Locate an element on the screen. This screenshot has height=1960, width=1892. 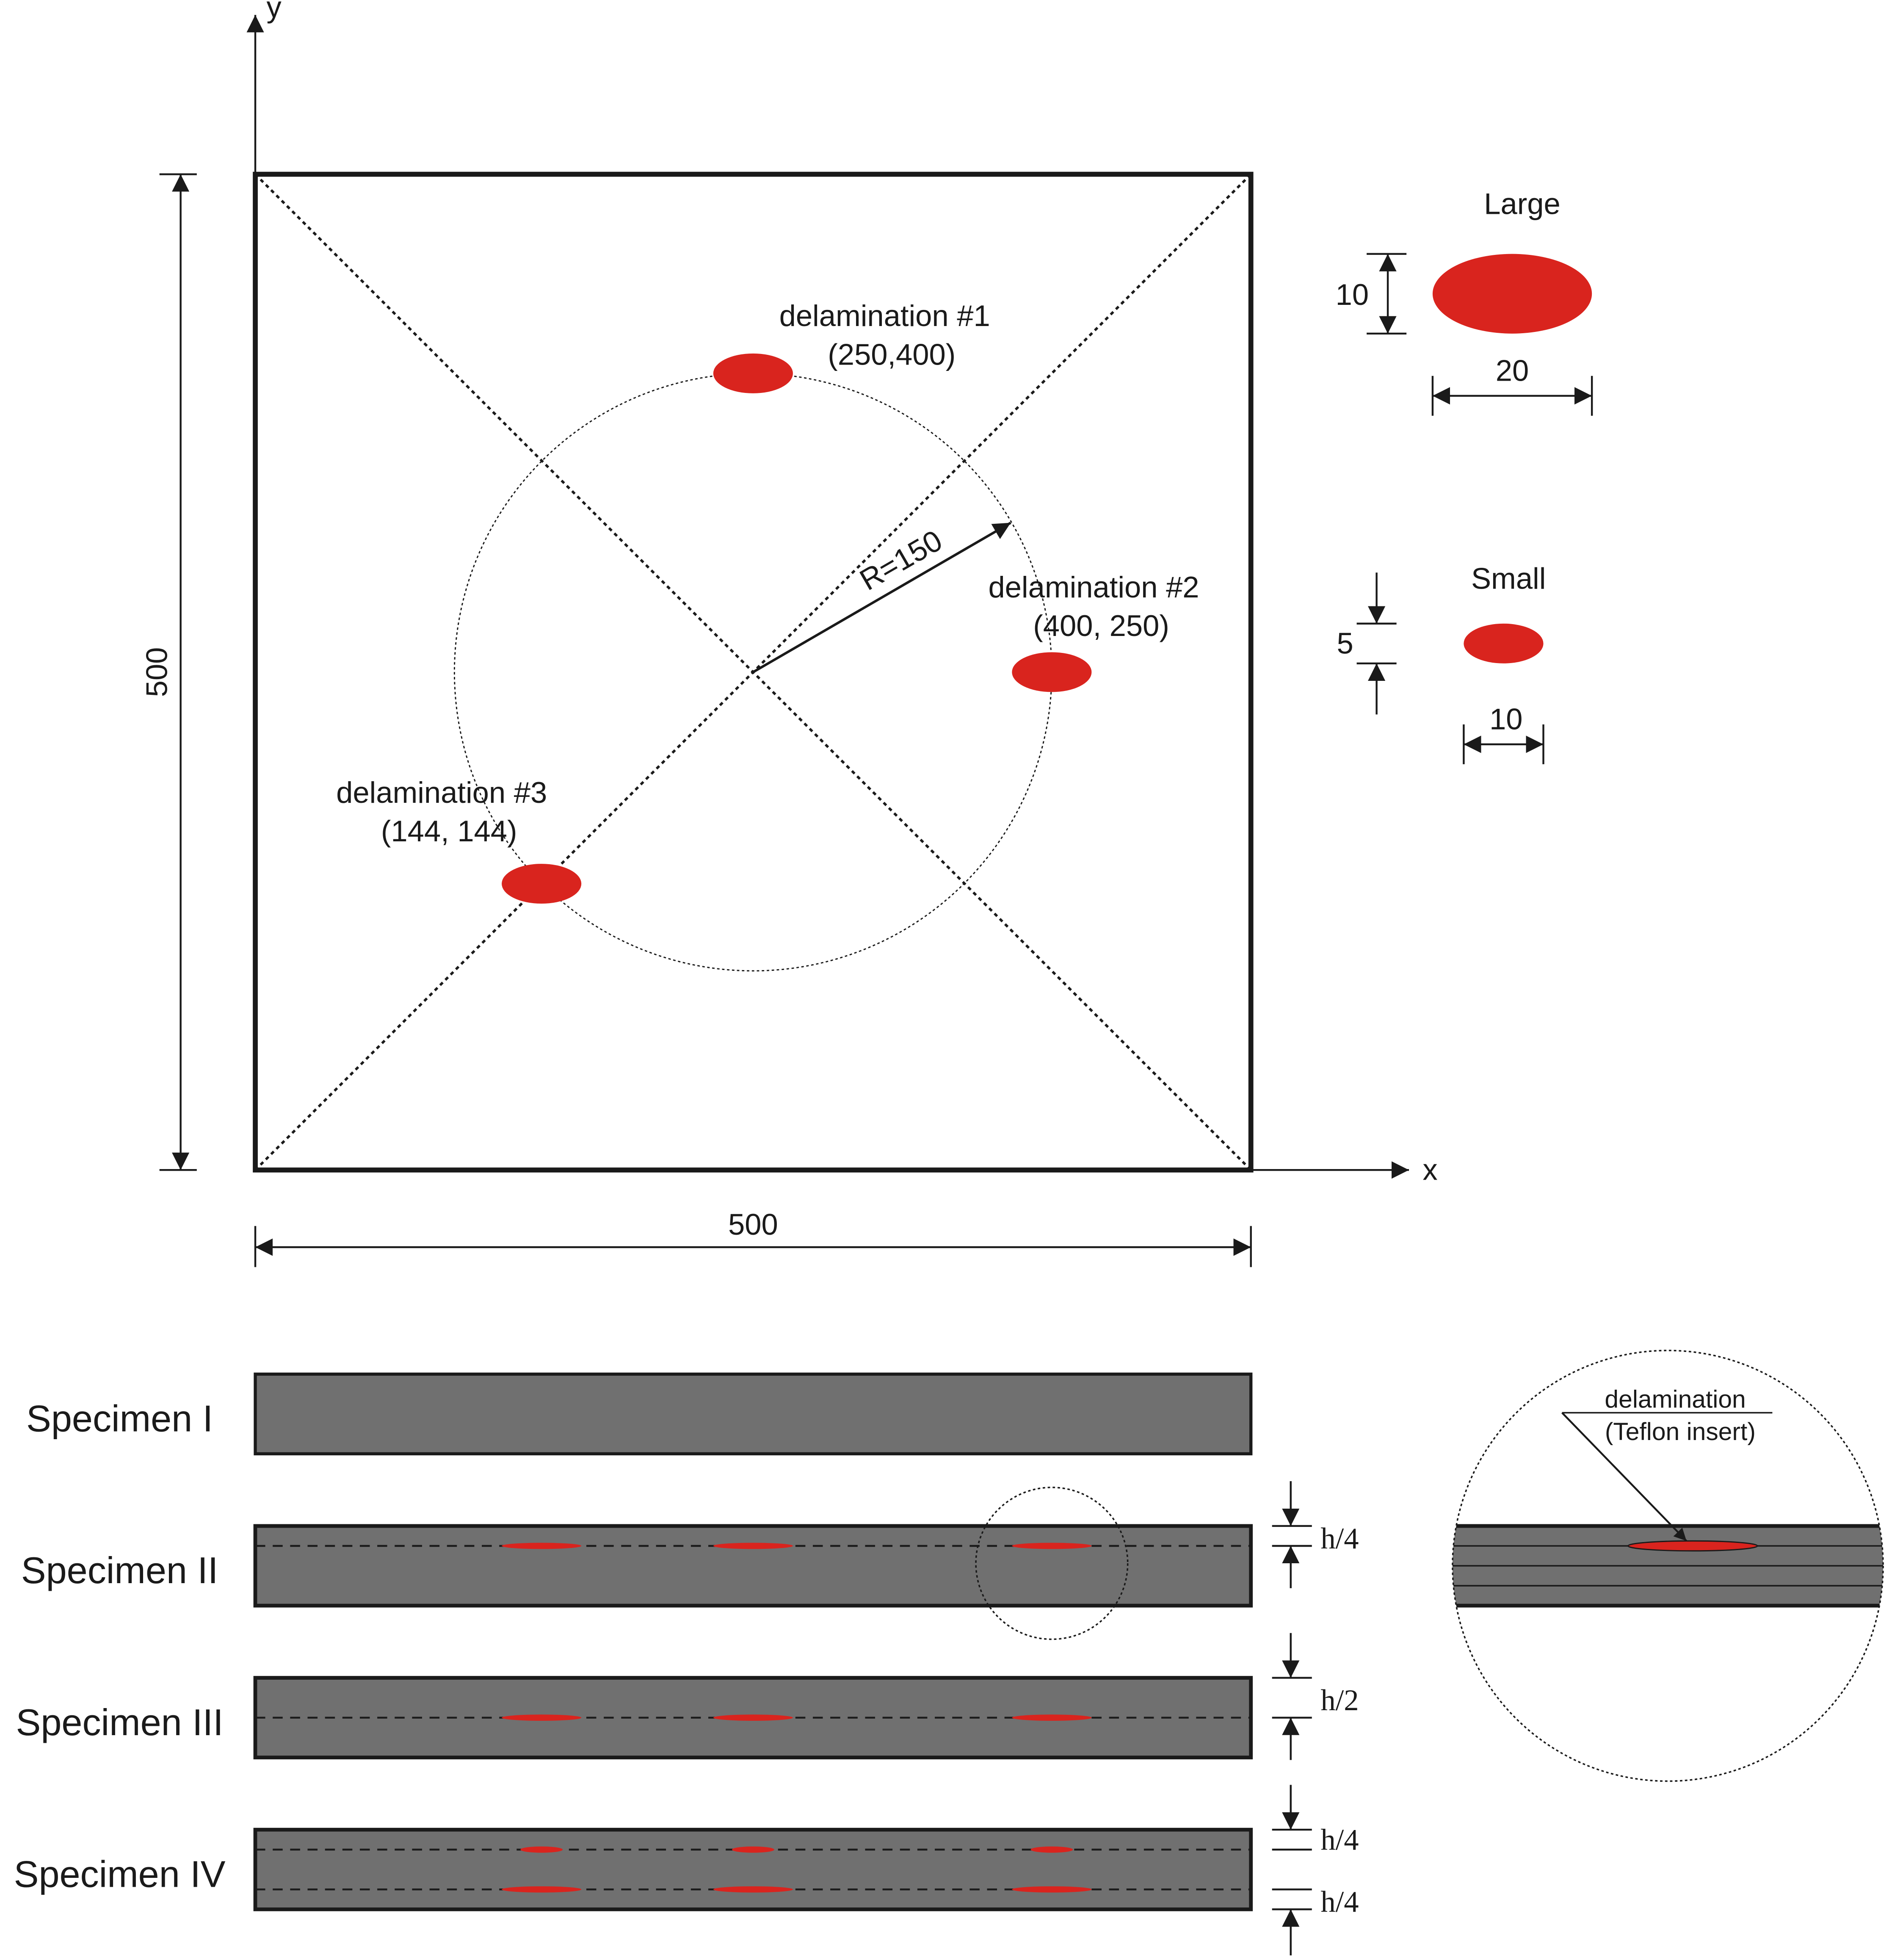
legend-large-height-dim is located at coordinates (1387, 294).